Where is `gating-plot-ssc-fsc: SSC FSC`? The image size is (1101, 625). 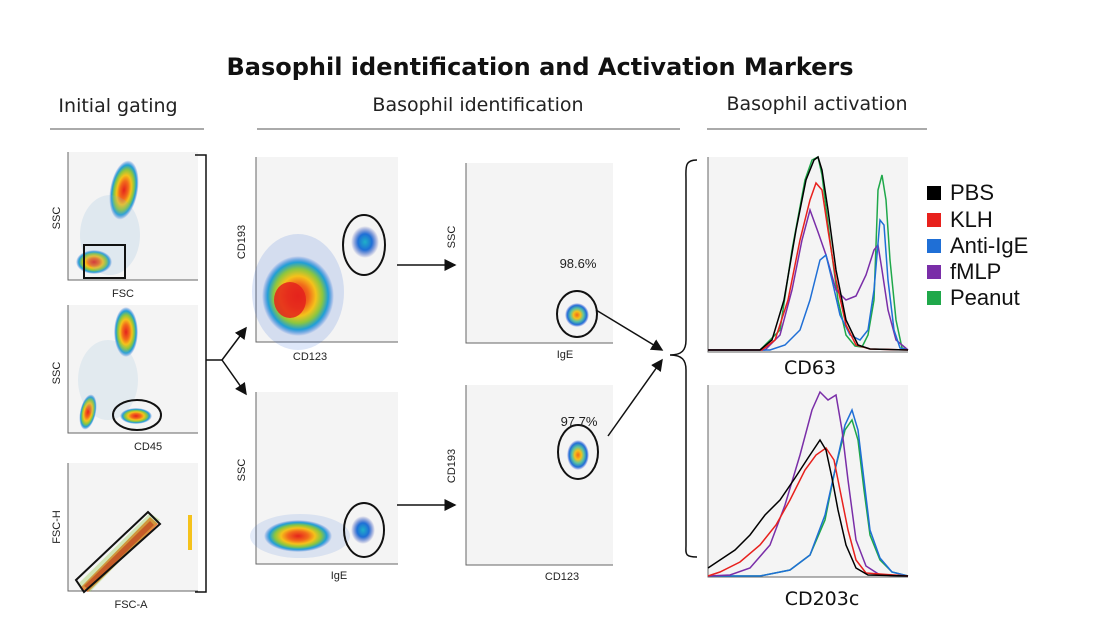
gating-plot-ssc-fsc: SSC FSC is located at coordinates (124, 226).